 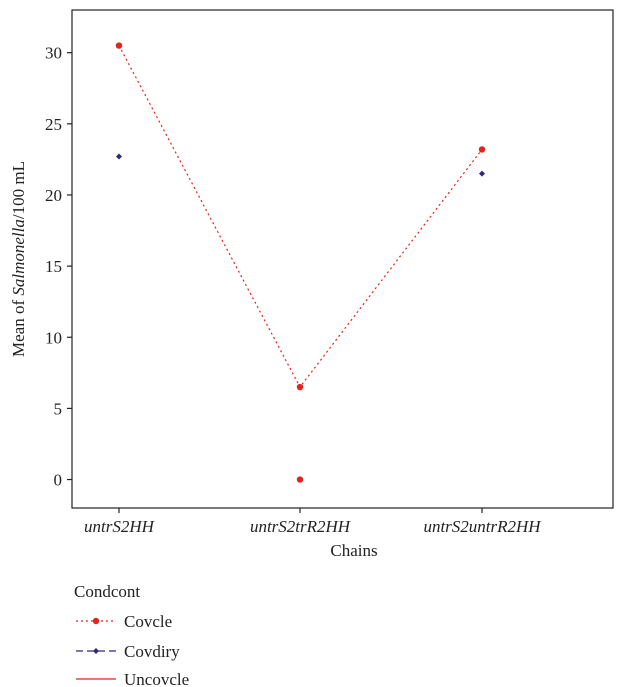 I want to click on y-tick-label: 30, so click(x=53, y=53).